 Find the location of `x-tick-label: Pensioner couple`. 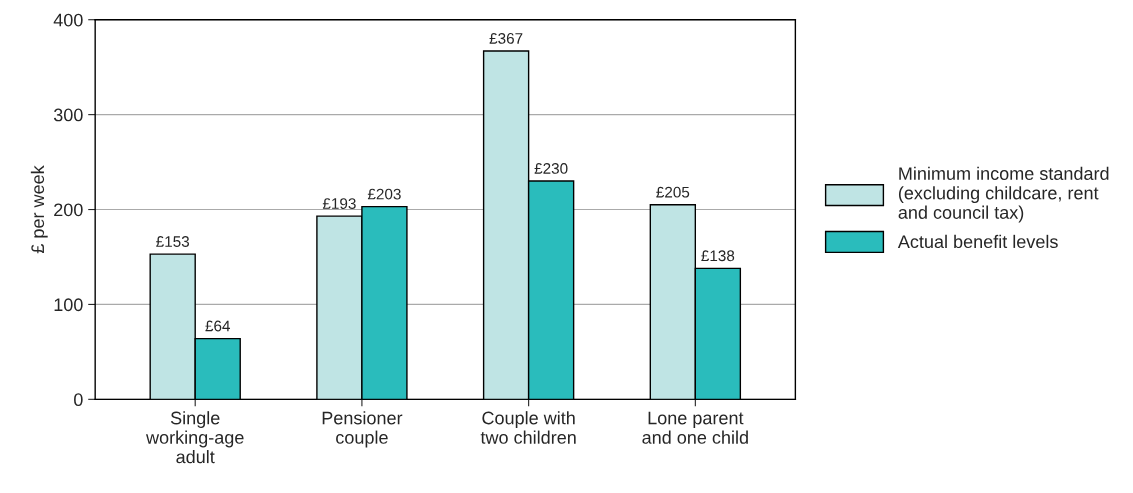

x-tick-label: Pensioner couple is located at coordinates (362, 429).